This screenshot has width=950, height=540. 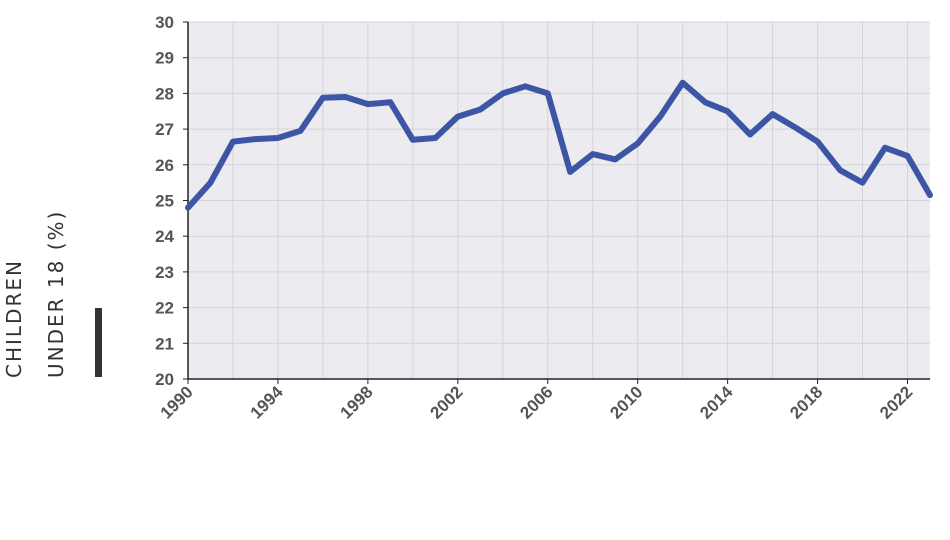 I want to click on x-tick-label: 2006, so click(x=536, y=402).